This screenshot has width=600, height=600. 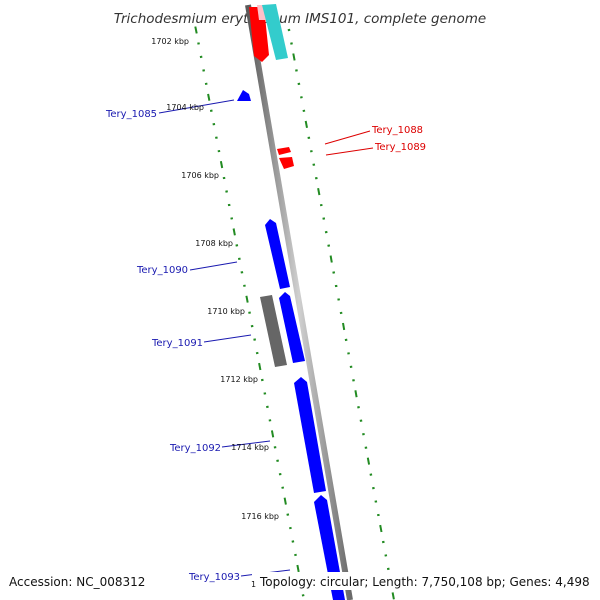 What do you see at coordinates (200, 175) in the screenshot?
I see `tick-label-1706: 1706 kbp` at bounding box center [200, 175].